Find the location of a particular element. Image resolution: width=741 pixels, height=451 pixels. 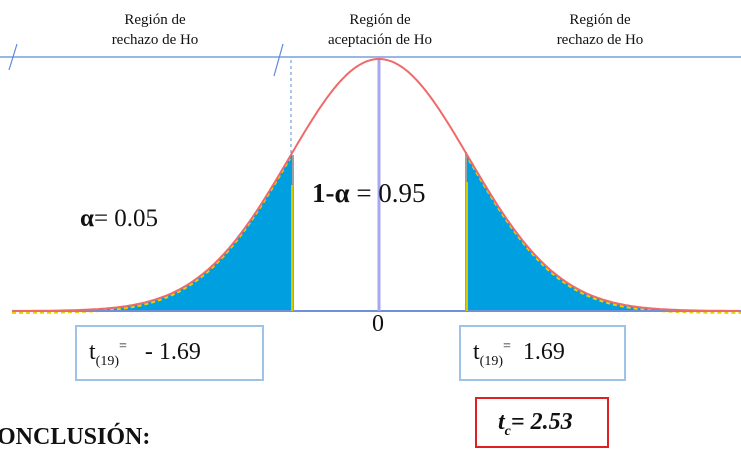

one-minus-alpha-symbol: 1-α is located at coordinates (331, 193).